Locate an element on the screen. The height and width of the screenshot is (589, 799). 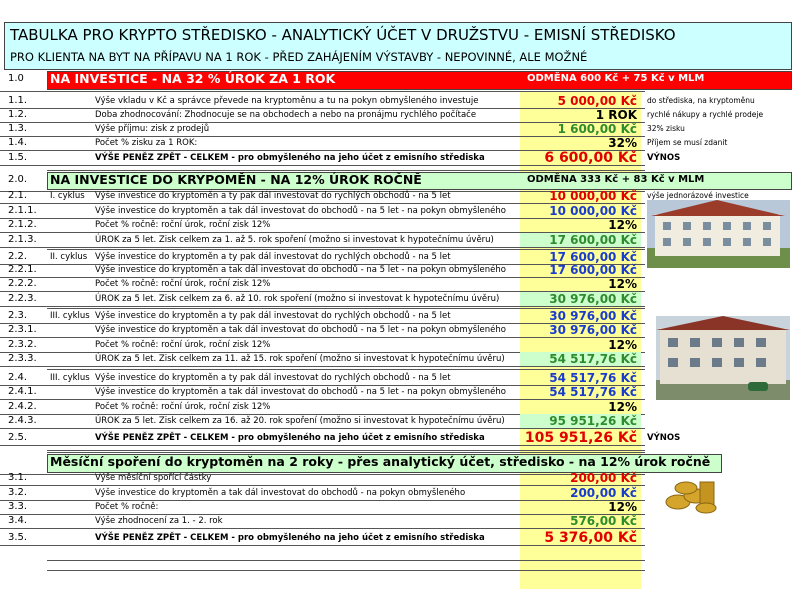
row-number: 2.4. is located at coordinates (18, 377).